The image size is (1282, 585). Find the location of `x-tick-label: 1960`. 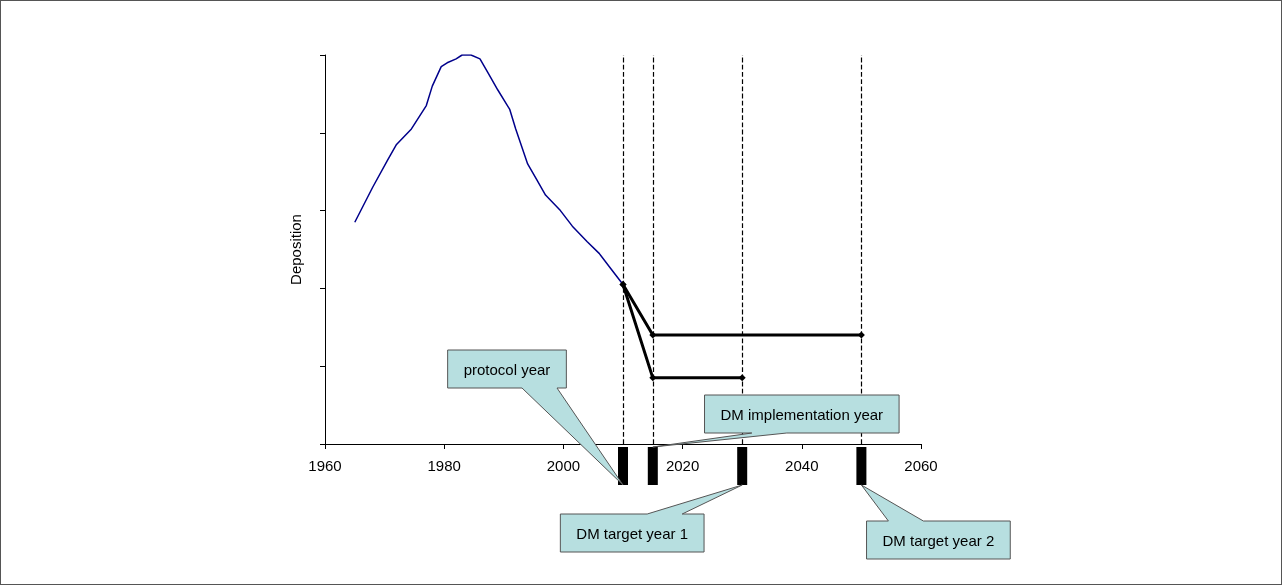

x-tick-label: 1960 is located at coordinates (325, 465).